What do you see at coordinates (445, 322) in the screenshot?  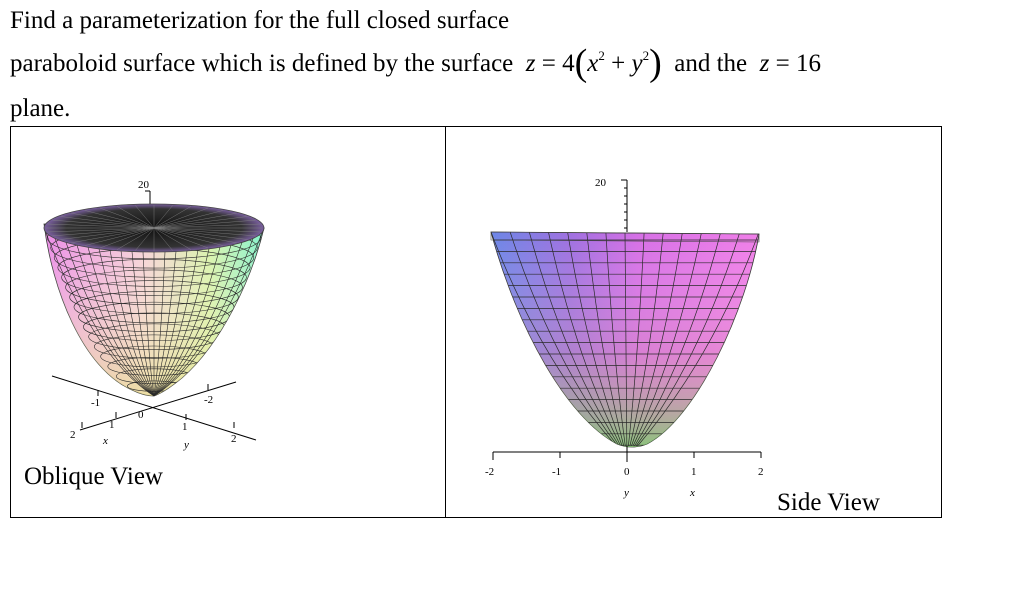 I see `figure-divider` at bounding box center [445, 322].